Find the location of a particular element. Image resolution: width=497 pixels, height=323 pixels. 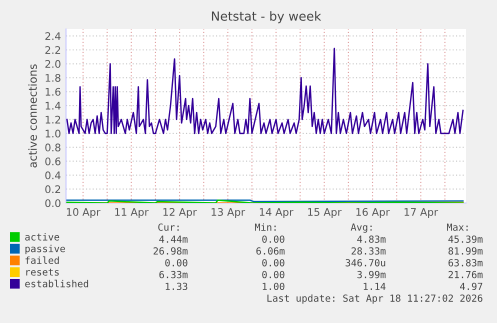

text: 346.70u is located at coordinates (366, 262).